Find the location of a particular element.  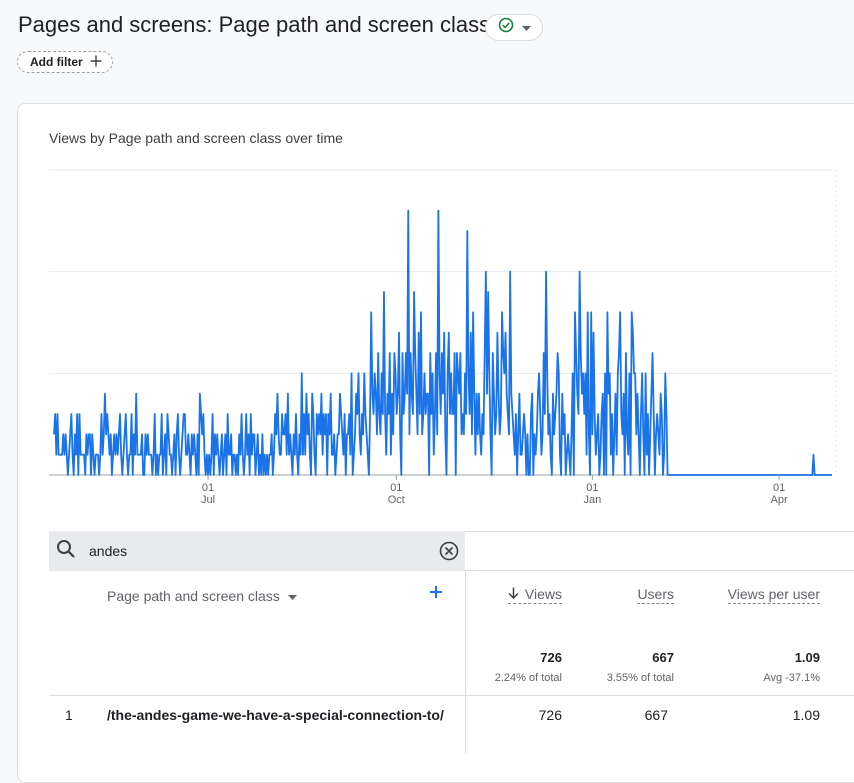

row-views: 726 is located at coordinates (550, 715).